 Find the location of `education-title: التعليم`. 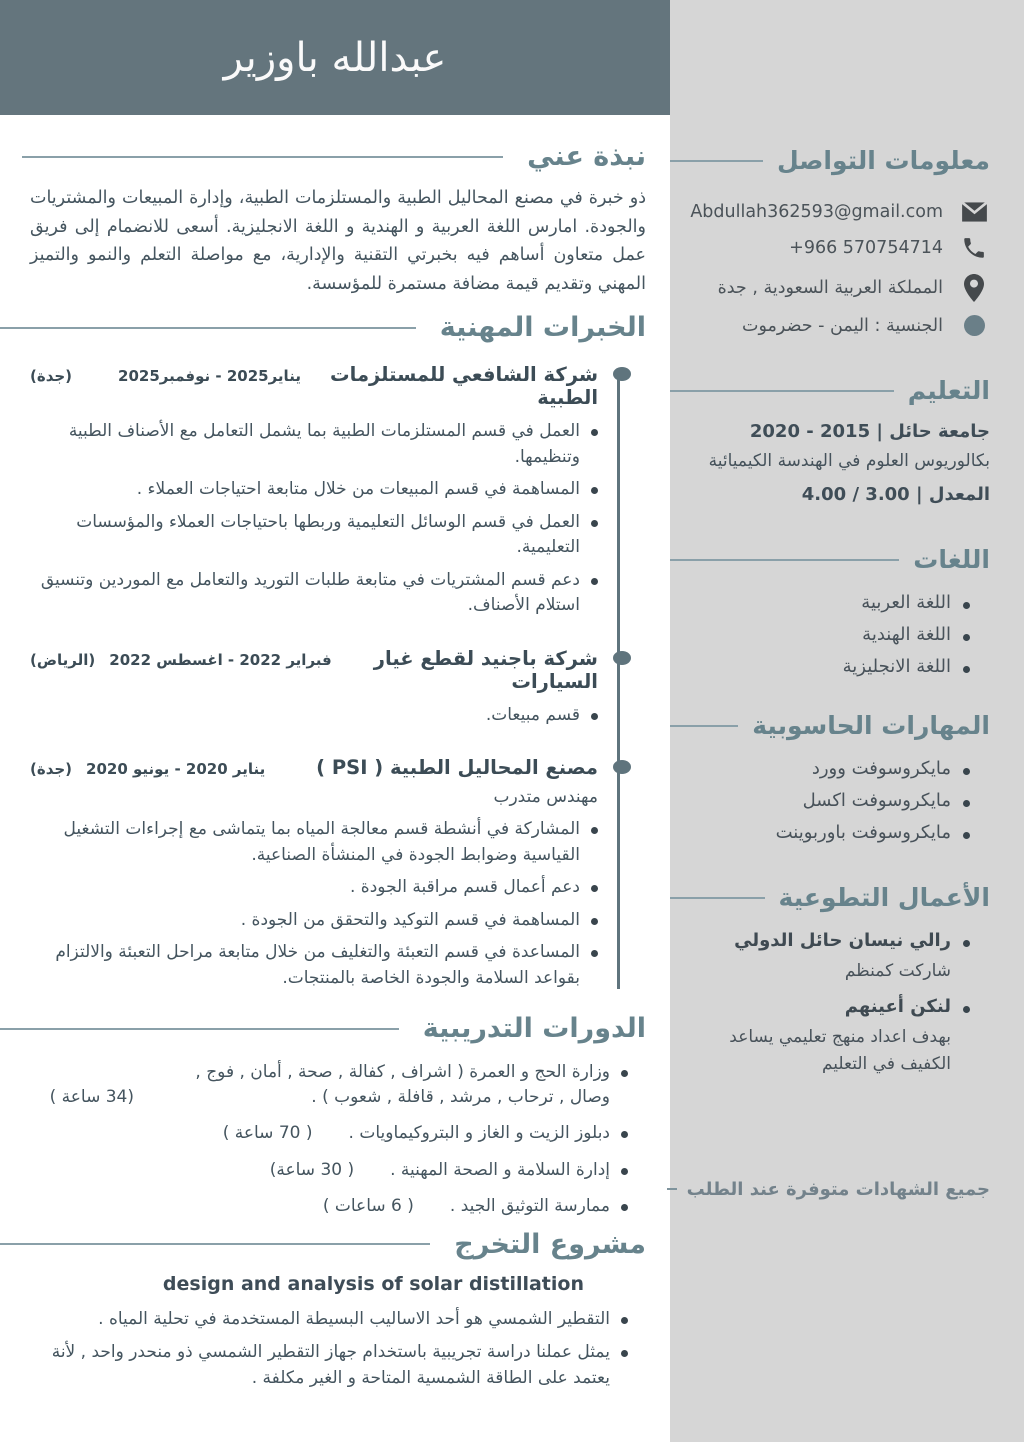

education-title: التعليم is located at coordinates (948, 390).